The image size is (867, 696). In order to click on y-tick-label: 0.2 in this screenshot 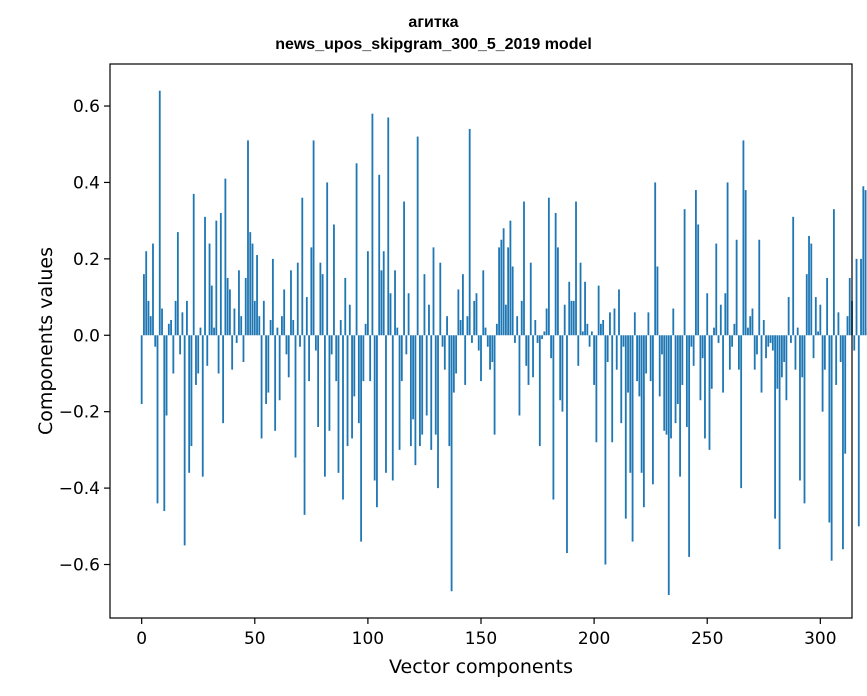, I will do `click(86, 260)`.